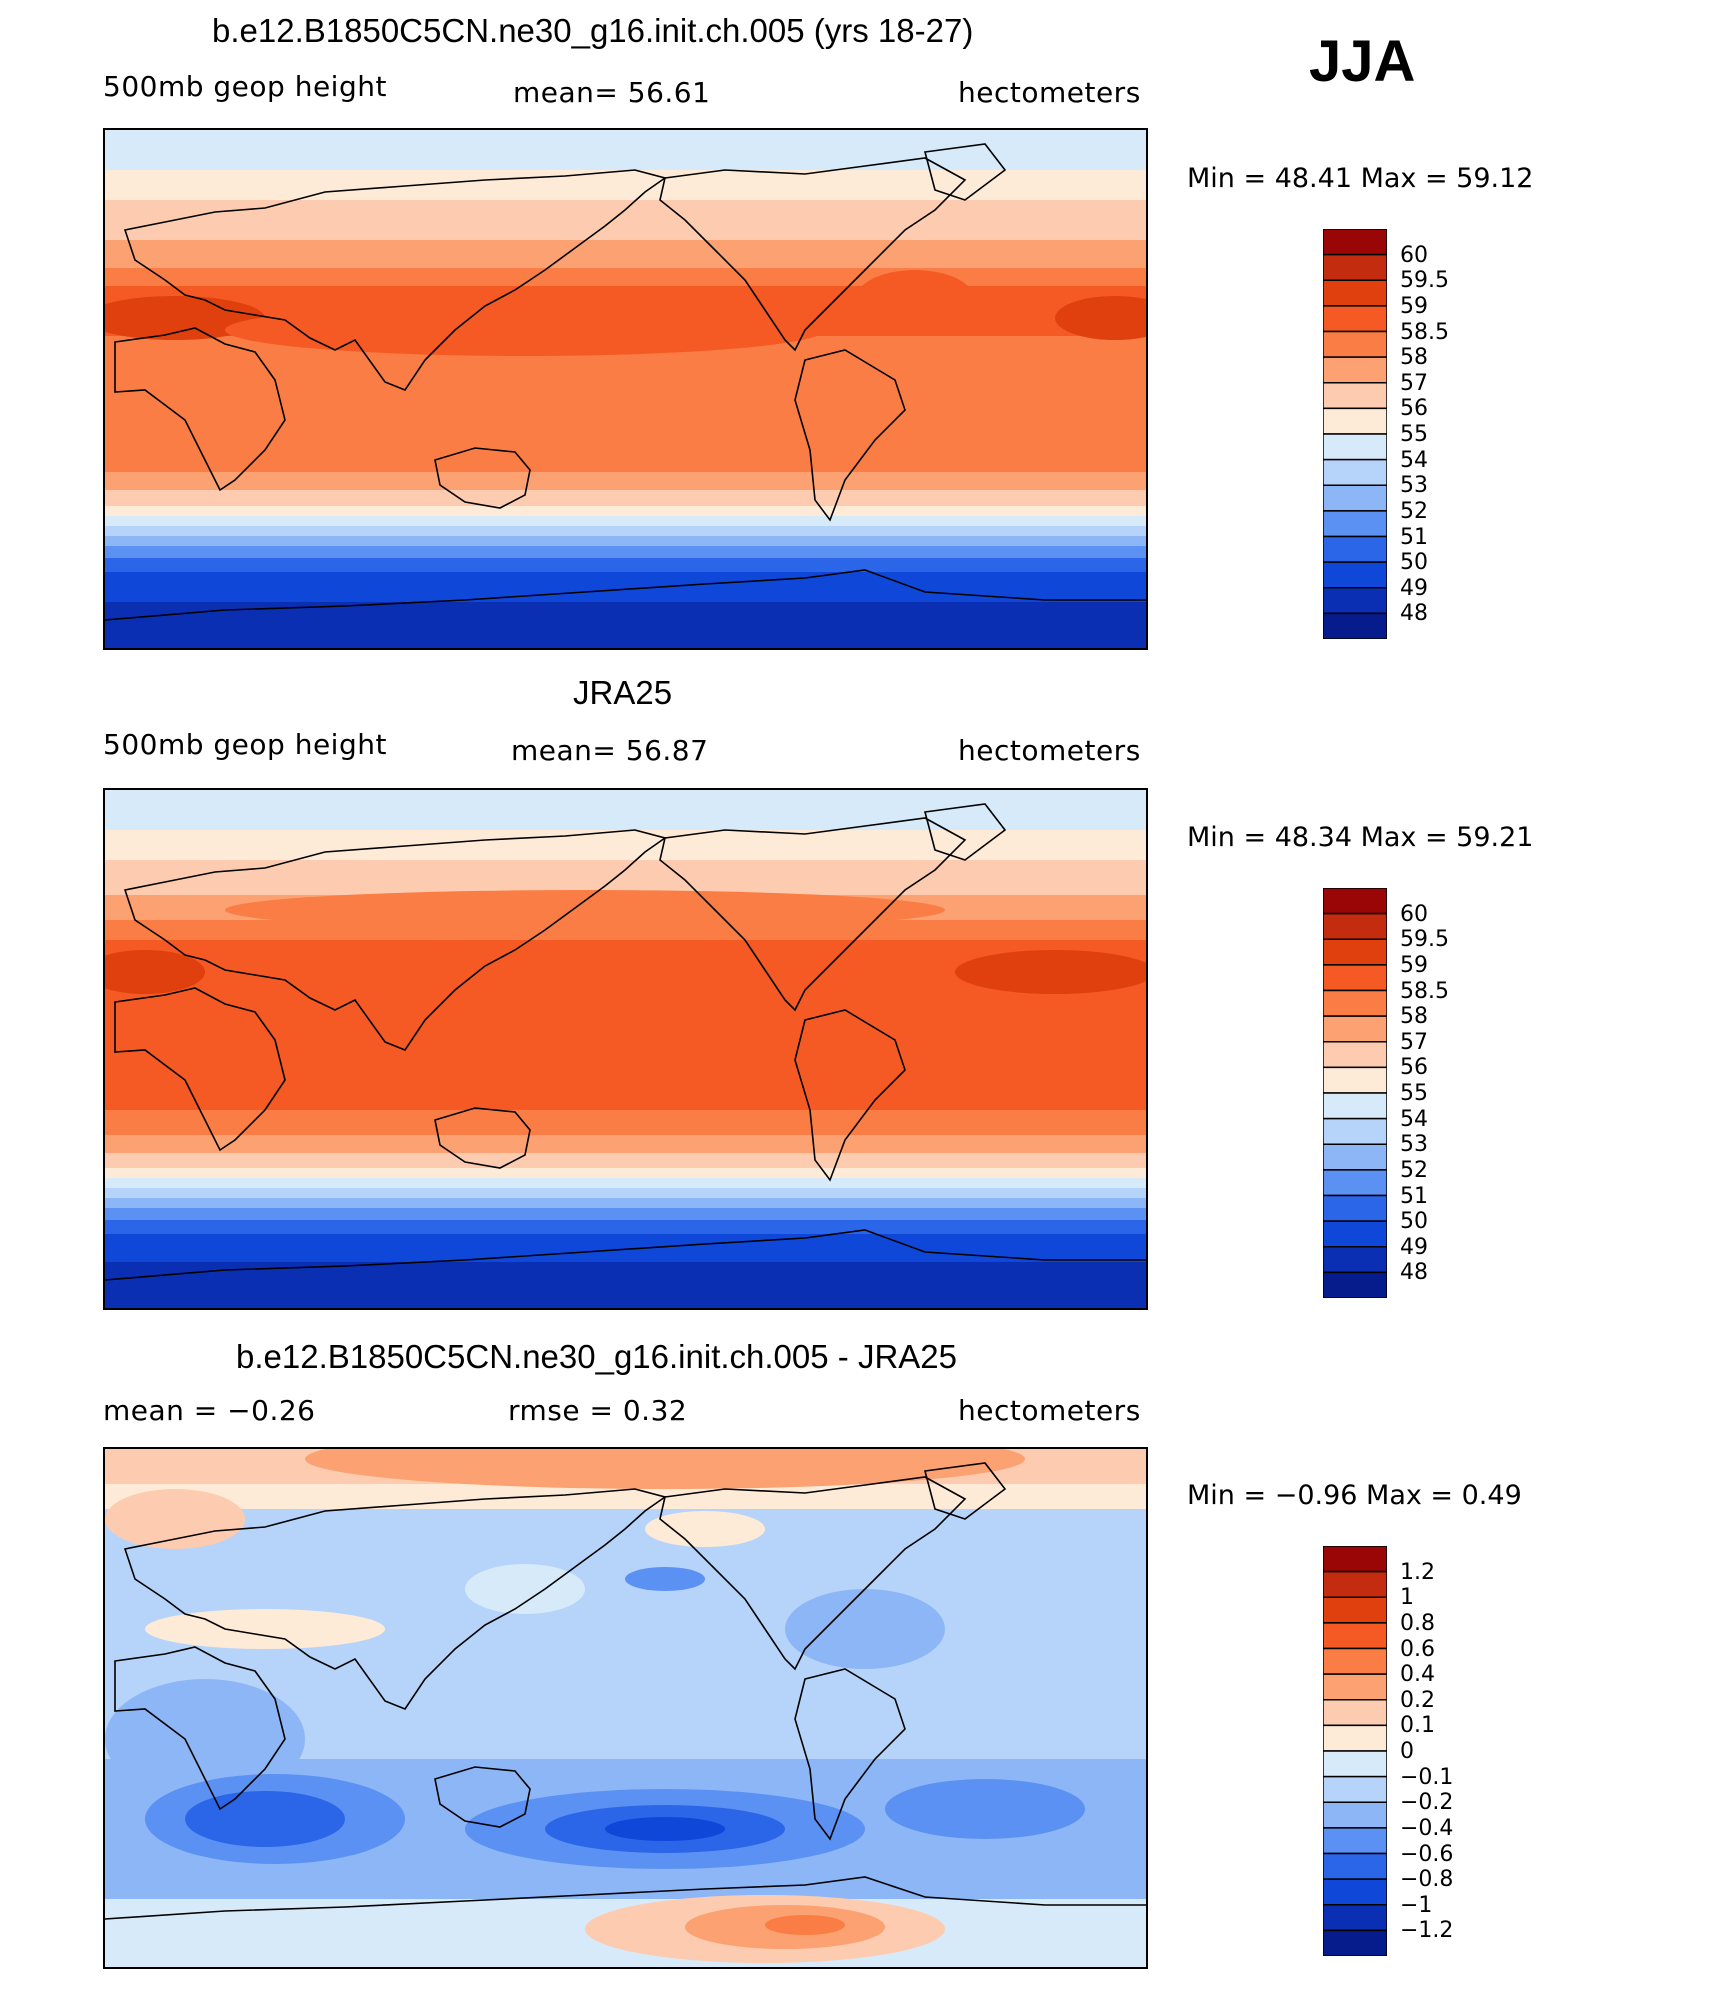 Image resolution: width=1710 pixels, height=1991 pixels. I want to click on colorbar-level-label: 58.5, so click(1424, 991).